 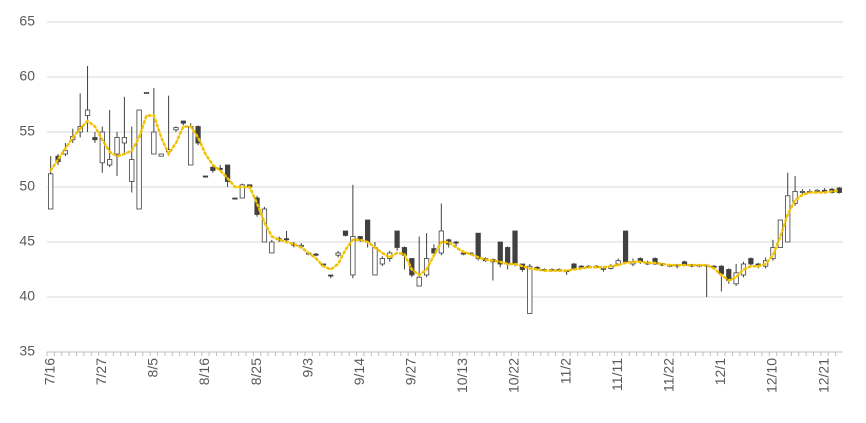 What do you see at coordinates (359, 371) in the screenshot?
I see `x-tick-label: 9/14` at bounding box center [359, 371].